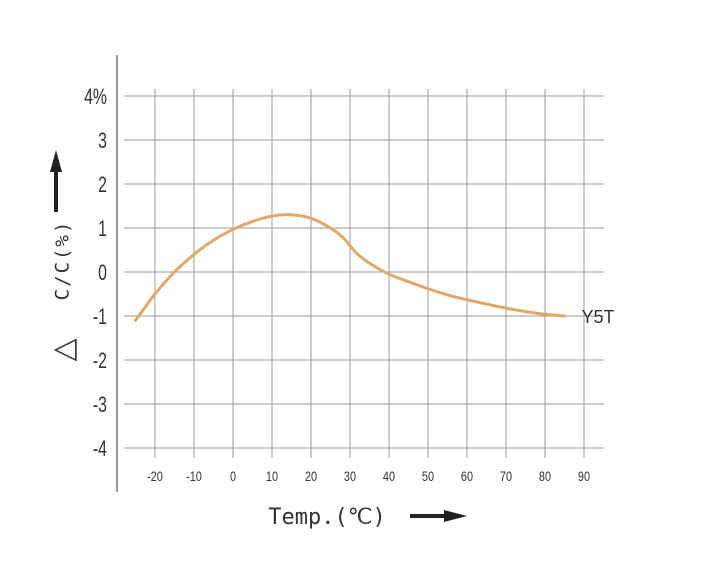  Describe the element at coordinates (272, 477) in the screenshot. I see `x-tick-label: 10` at that location.